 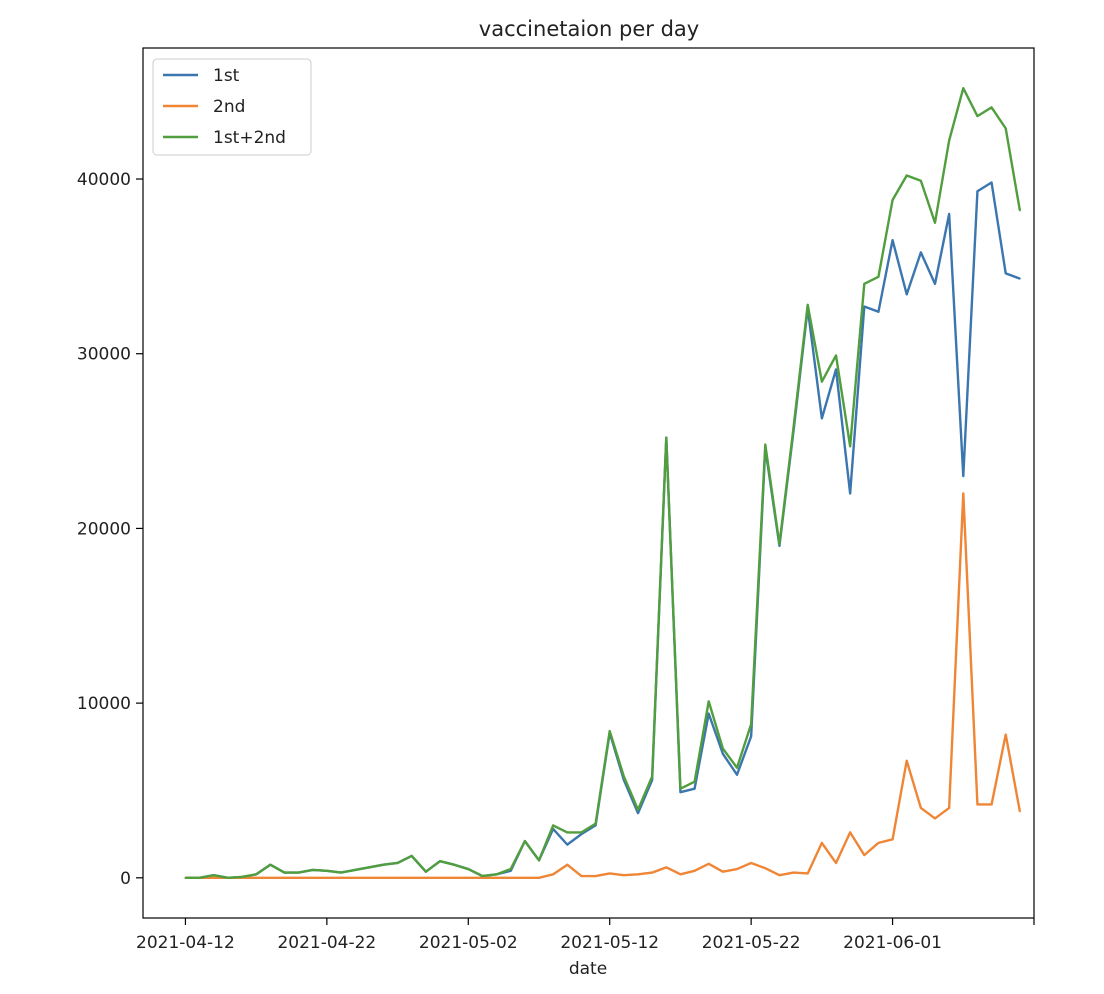 What do you see at coordinates (229, 107) in the screenshot?
I see `legend-label: 2nd` at bounding box center [229, 107].